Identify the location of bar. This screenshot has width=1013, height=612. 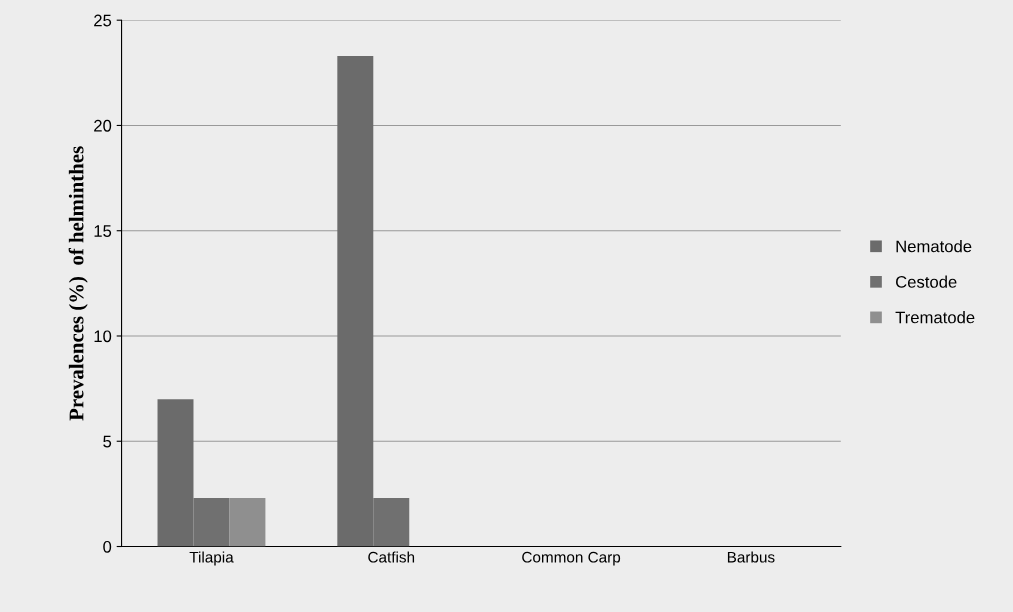
(247, 522).